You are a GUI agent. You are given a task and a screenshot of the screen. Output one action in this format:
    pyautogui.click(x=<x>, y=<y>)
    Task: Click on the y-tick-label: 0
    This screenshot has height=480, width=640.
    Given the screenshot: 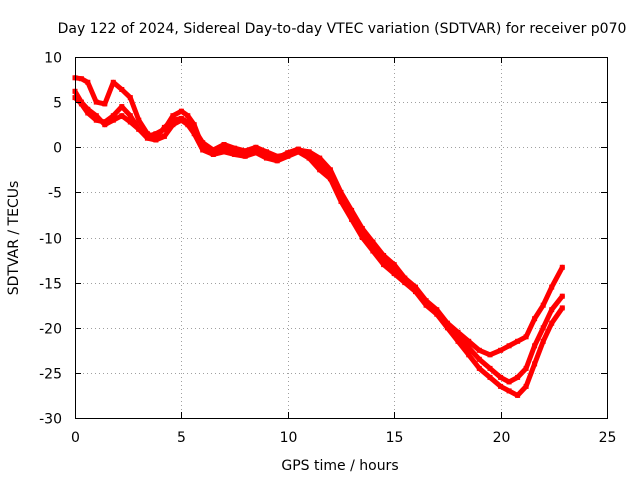 What is the action you would take?
    pyautogui.click(x=57, y=149)
    